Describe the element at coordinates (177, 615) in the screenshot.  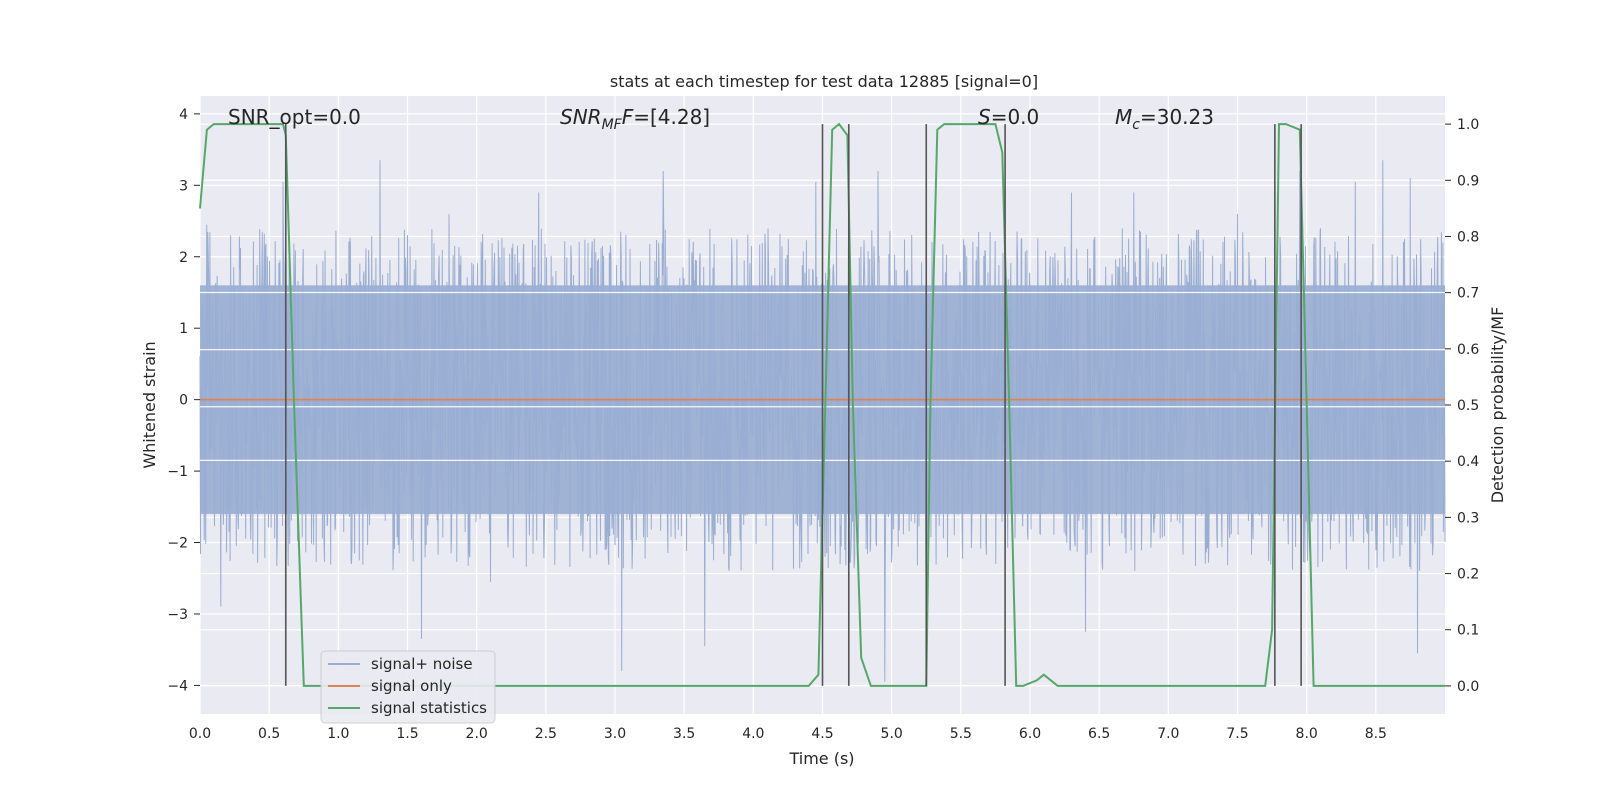
I see `y-tick-label: −3` at that location.